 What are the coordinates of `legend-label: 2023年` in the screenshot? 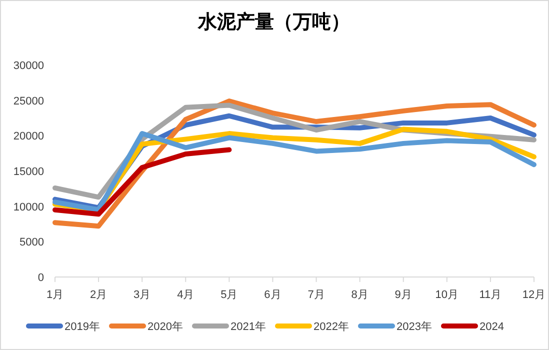 It's located at (414, 327).